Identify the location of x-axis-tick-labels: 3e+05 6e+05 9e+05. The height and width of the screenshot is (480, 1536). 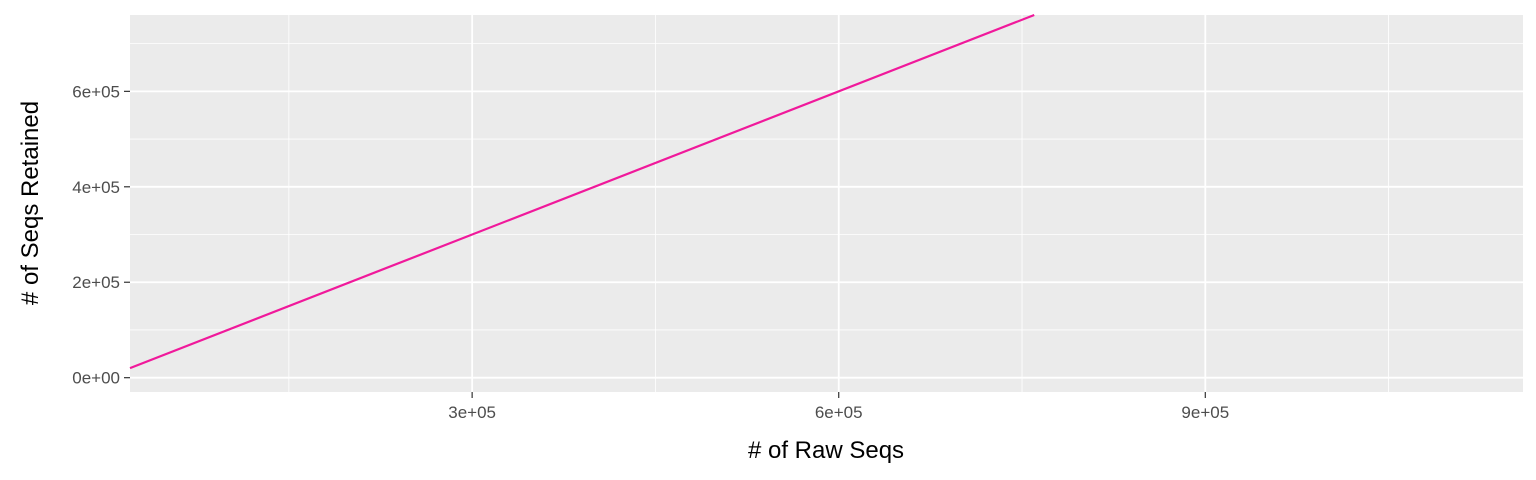
(838, 412).